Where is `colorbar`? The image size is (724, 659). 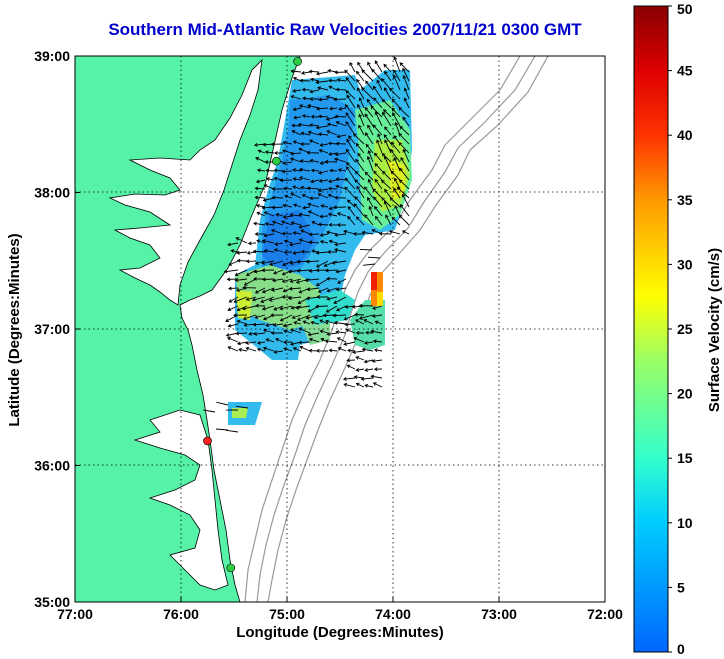
colorbar is located at coordinates (651, 329).